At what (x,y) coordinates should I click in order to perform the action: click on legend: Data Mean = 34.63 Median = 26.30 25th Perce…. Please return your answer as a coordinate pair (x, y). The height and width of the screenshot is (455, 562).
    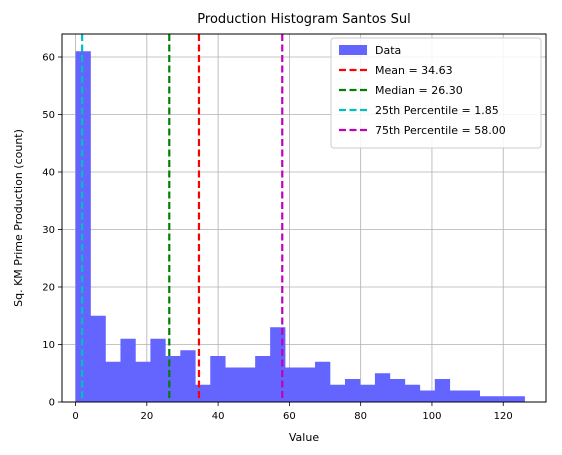
    Looking at the image, I should click on (436, 93).